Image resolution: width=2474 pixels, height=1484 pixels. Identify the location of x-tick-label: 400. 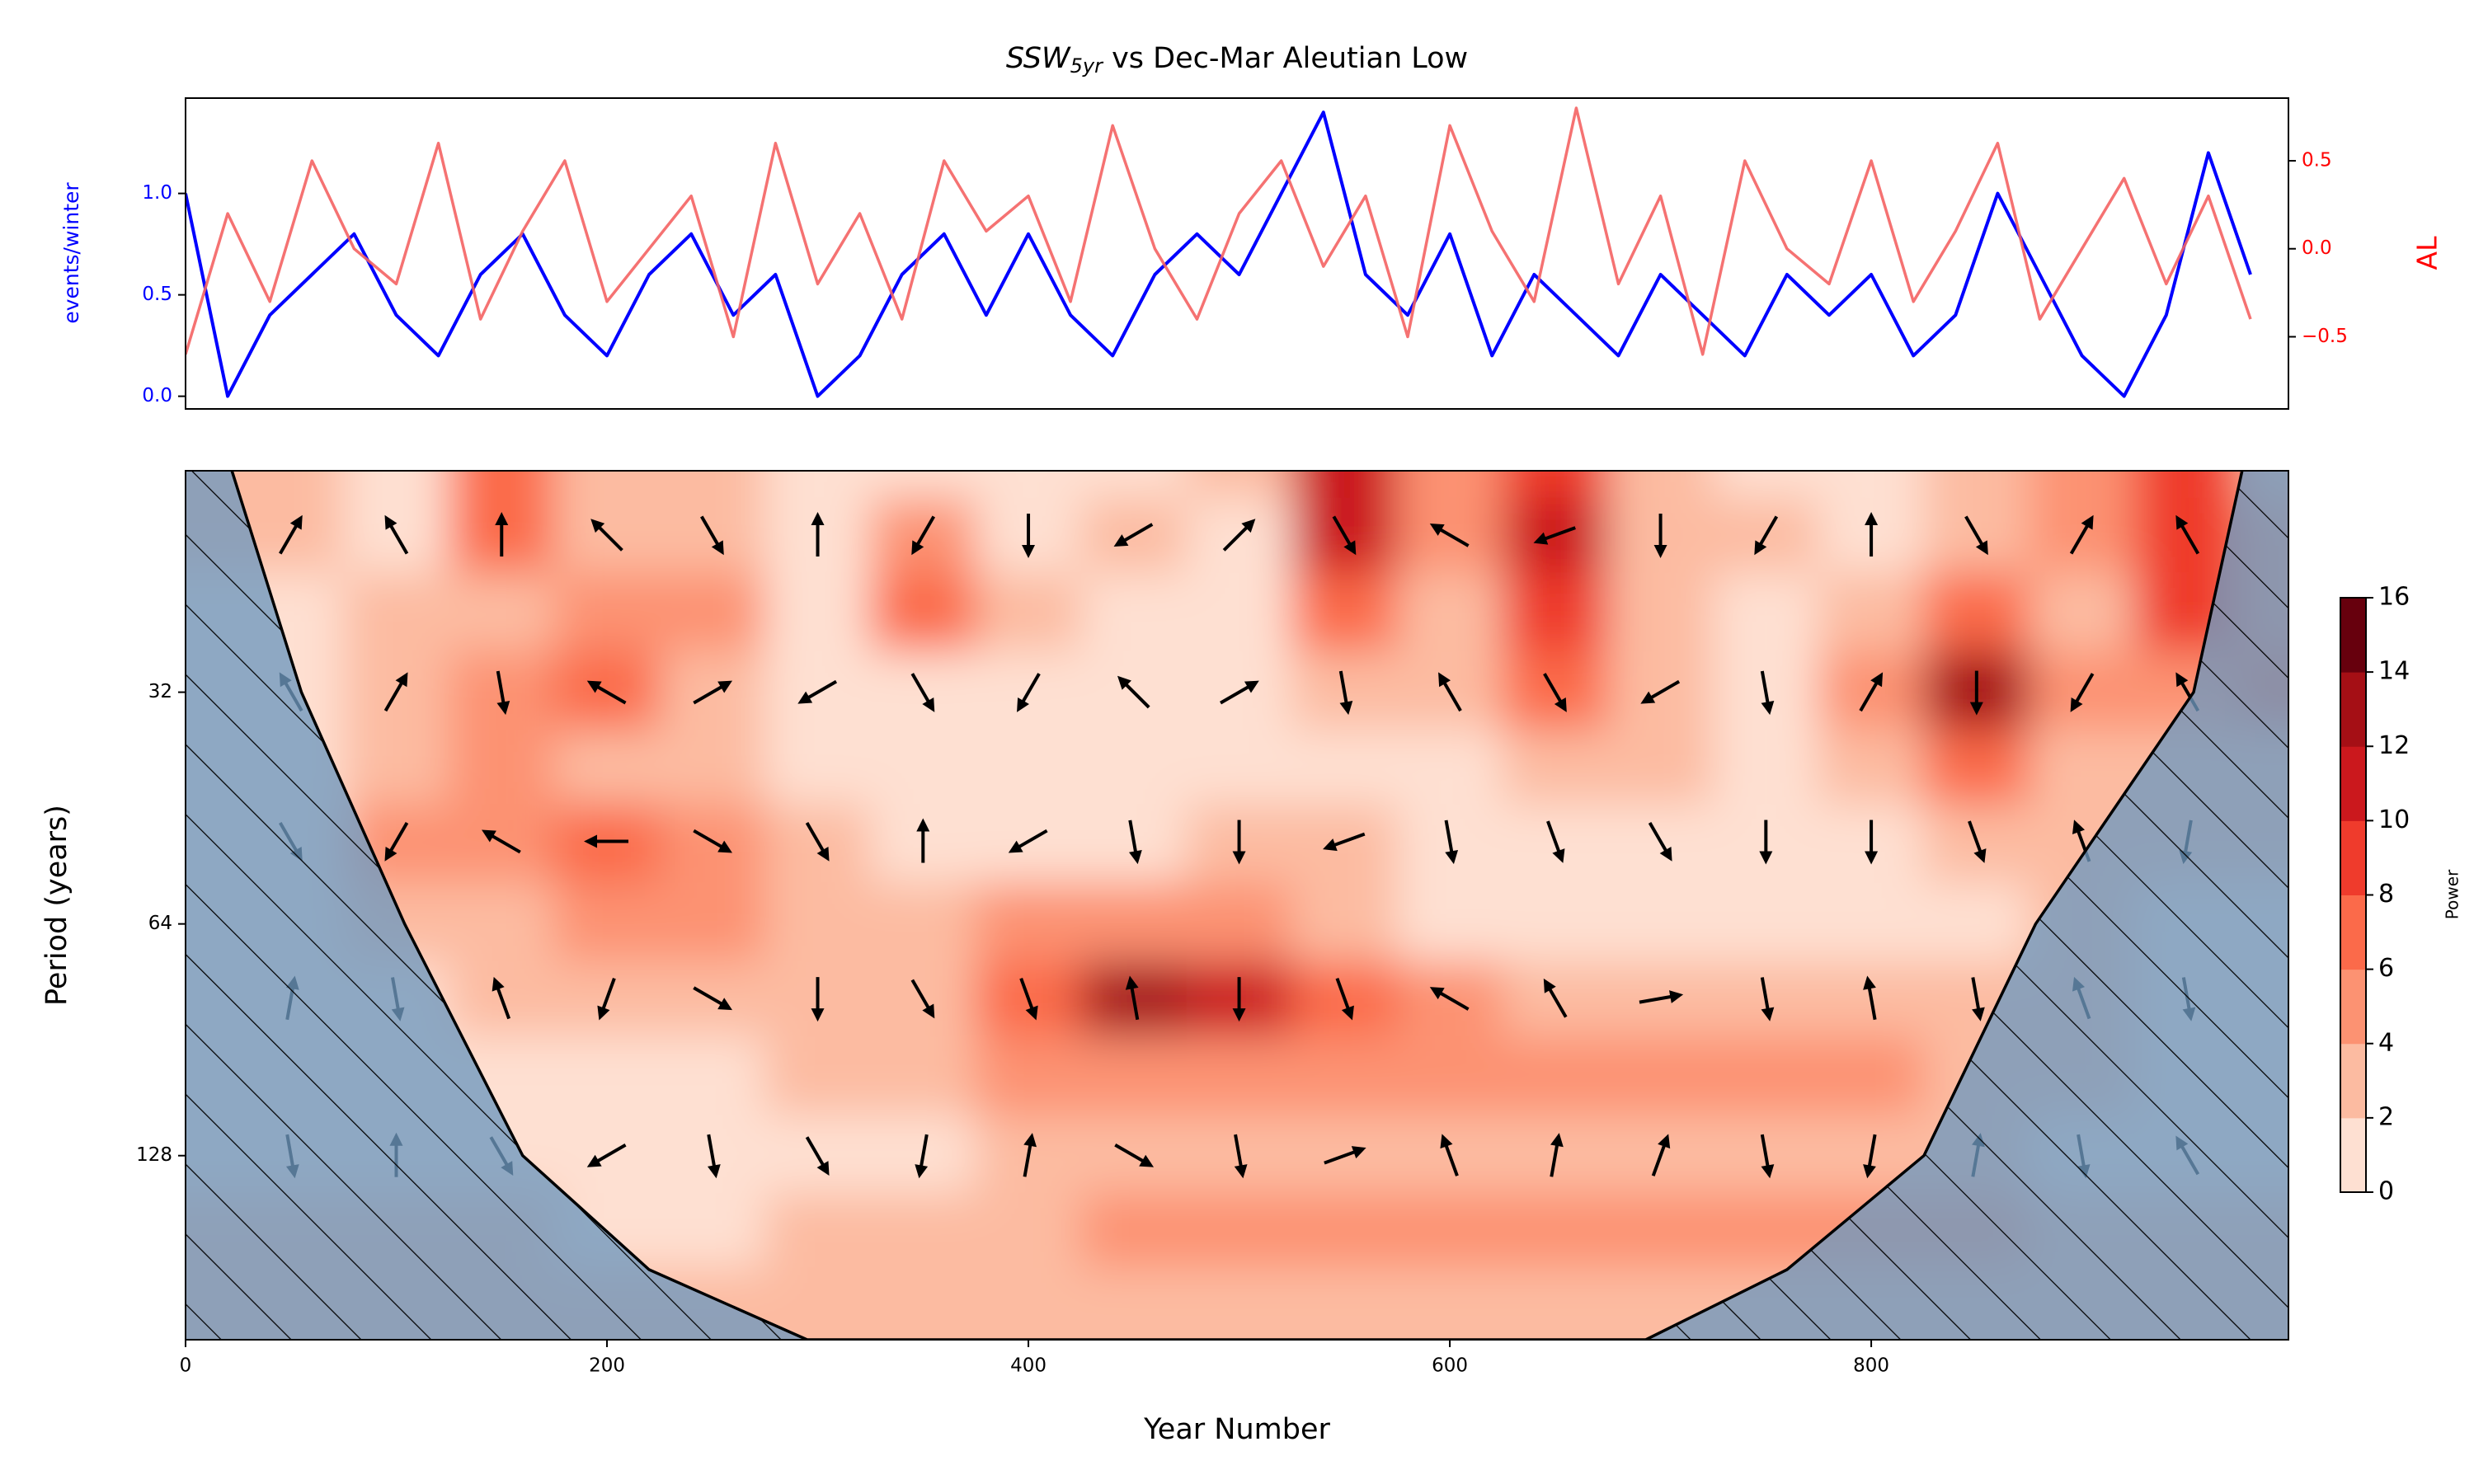
(1028, 1366).